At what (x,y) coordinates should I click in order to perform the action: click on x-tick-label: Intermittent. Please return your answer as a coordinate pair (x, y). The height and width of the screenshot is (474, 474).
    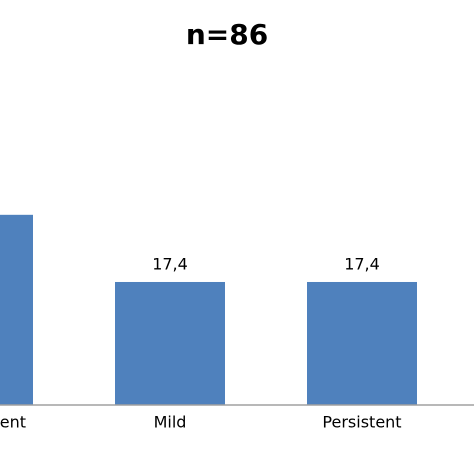
    Looking at the image, I should click on (13, 422).